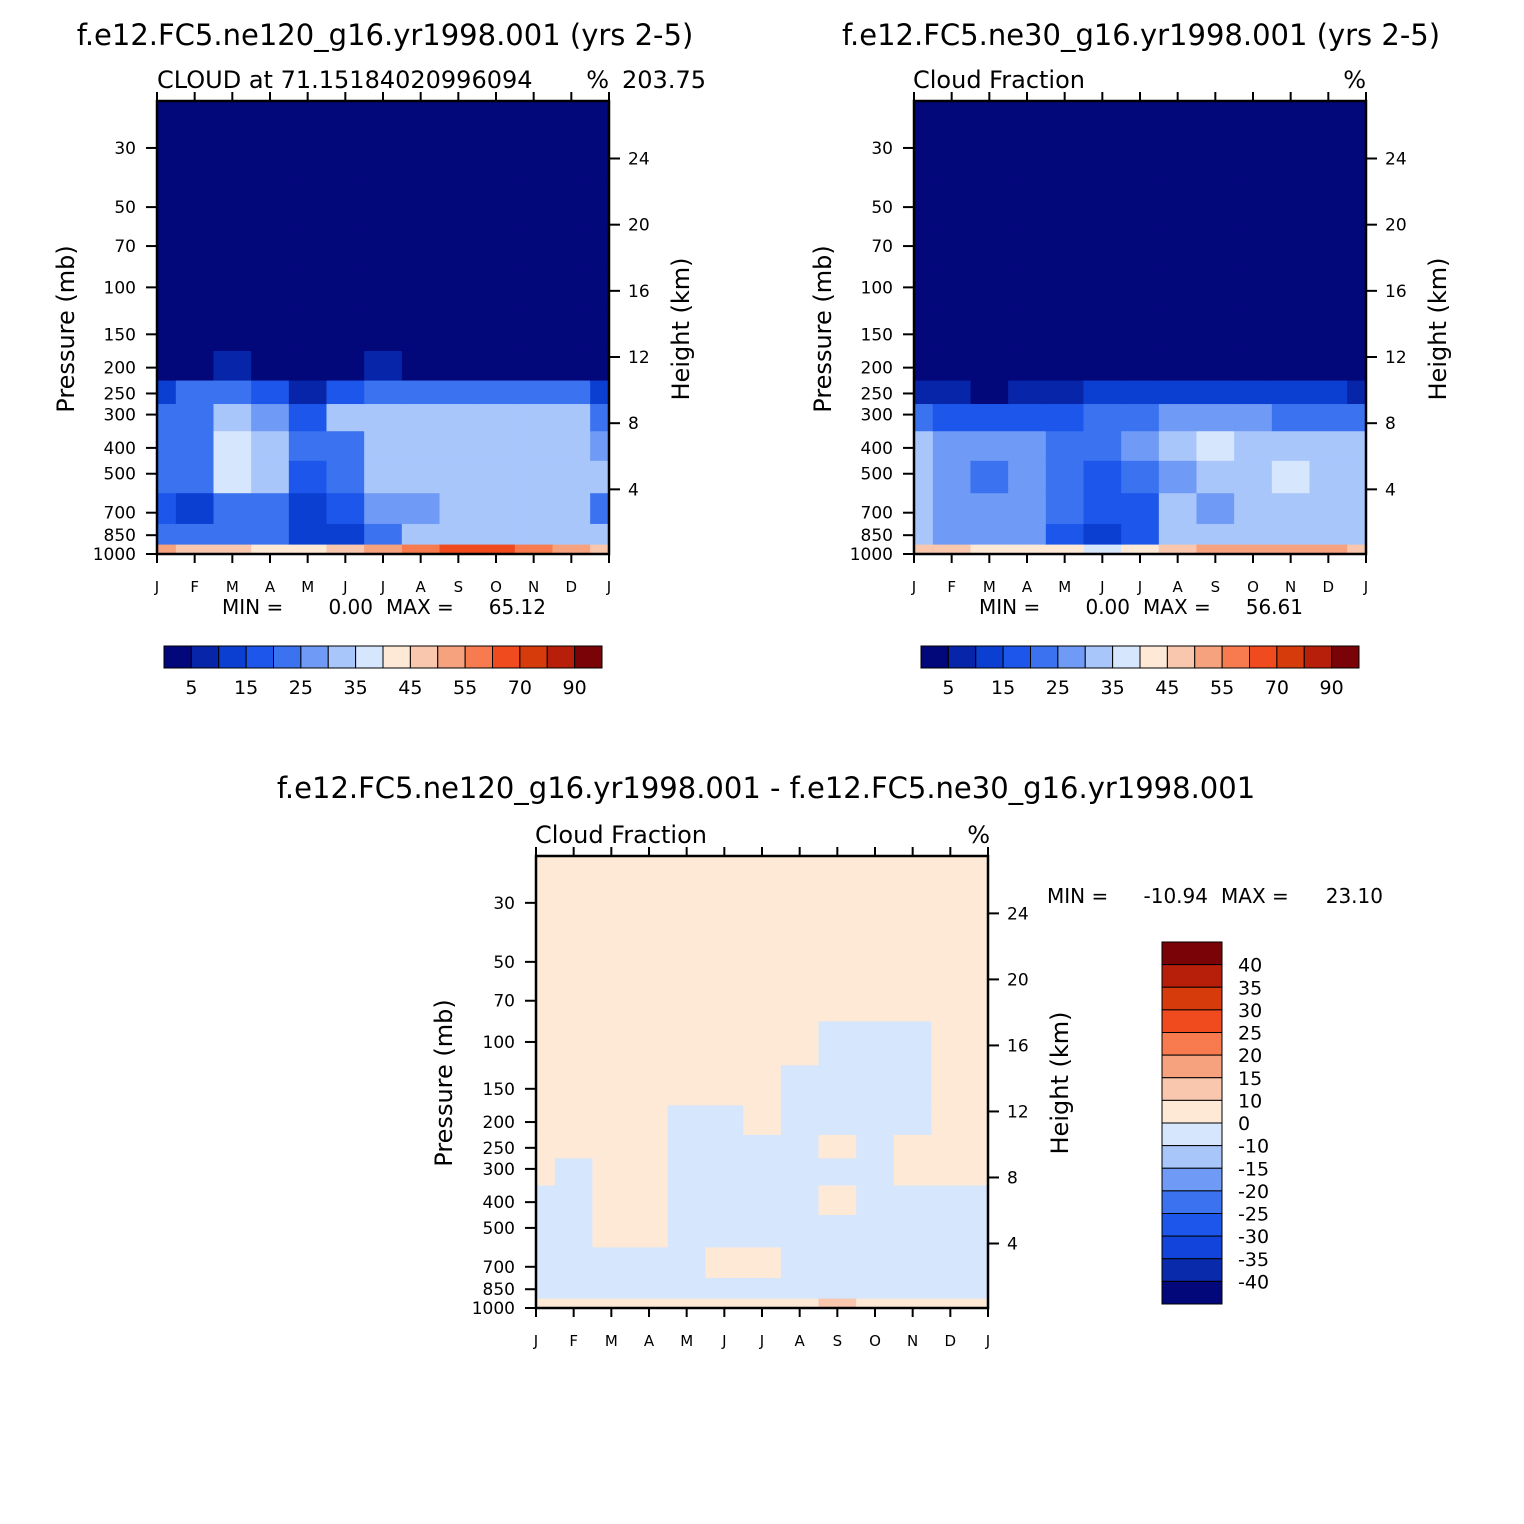  I want to click on y-axis-label: Pressure (mb), so click(823, 328).